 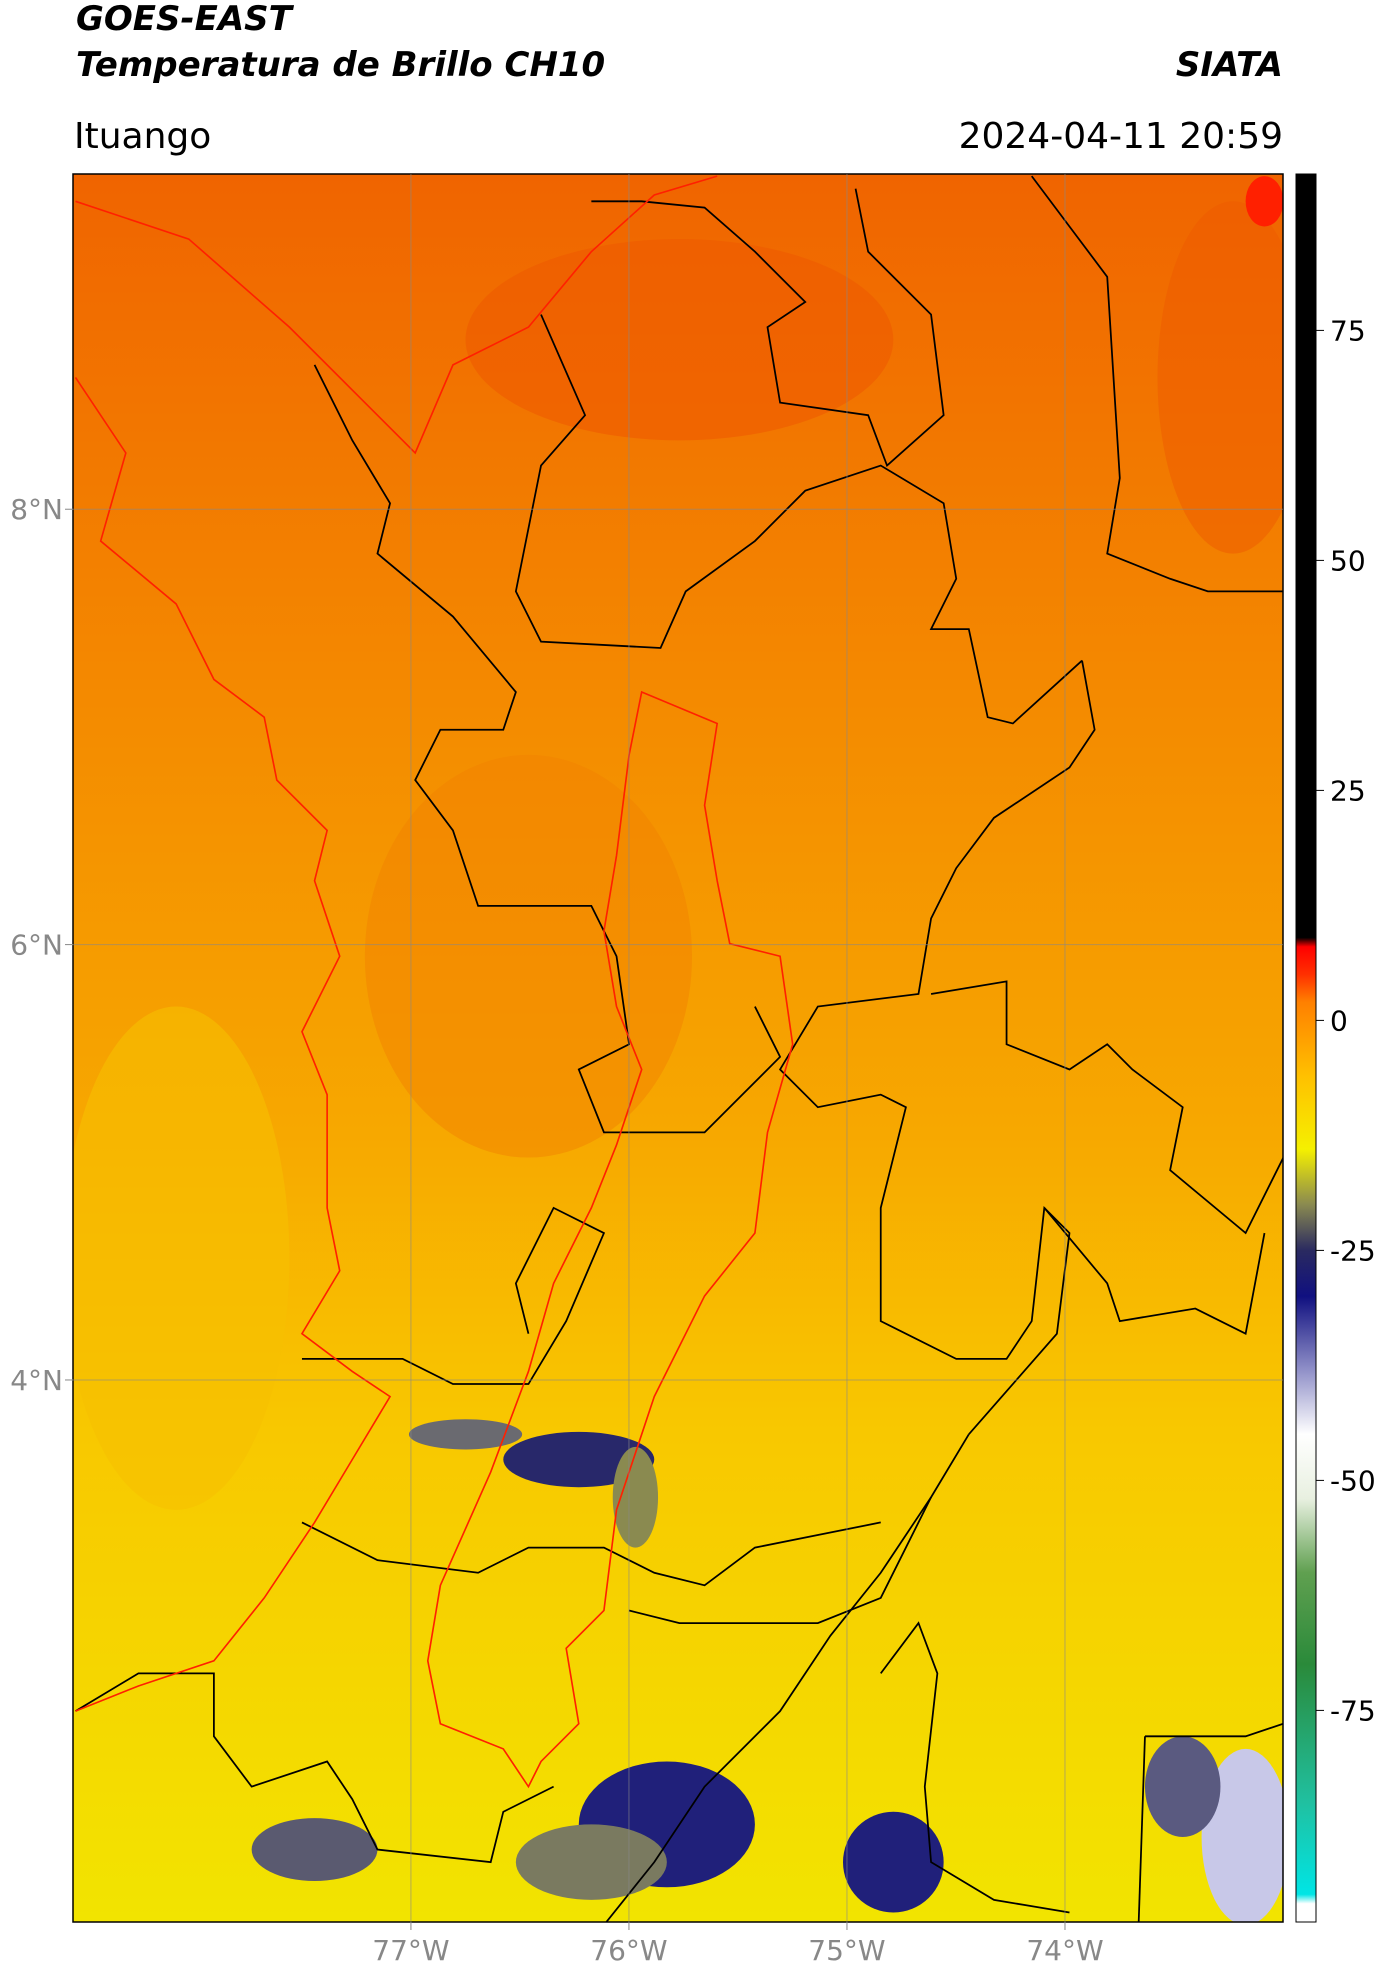 I want to click on product-title: Temperatura de Brillo CH10, so click(x=340, y=65).